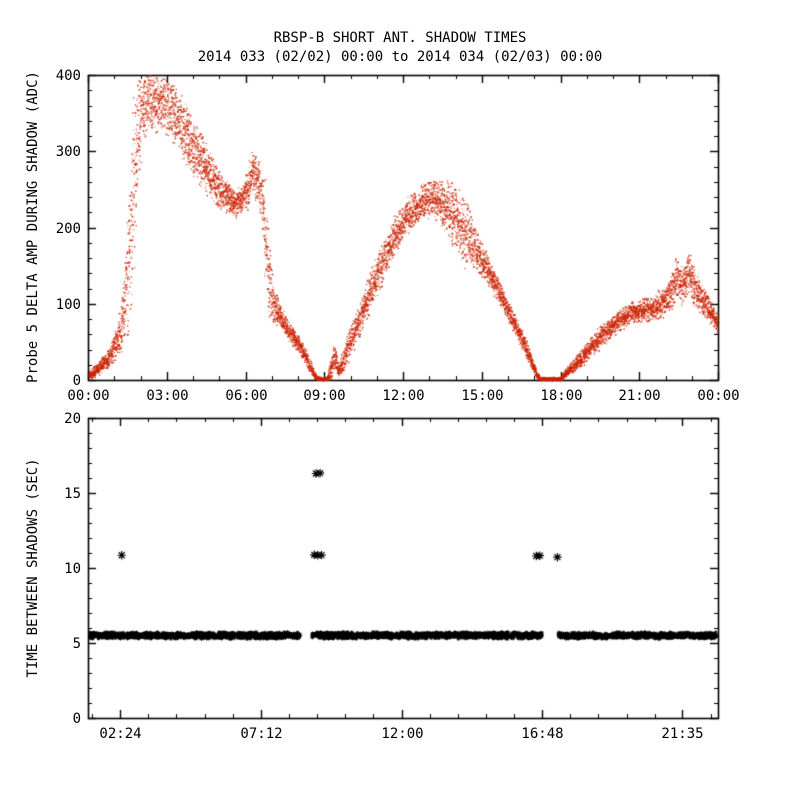 The image size is (800, 800). I want to click on bottom-y-axis-label: TIME BETWEEN SHADOWS (SEC), so click(33, 568).